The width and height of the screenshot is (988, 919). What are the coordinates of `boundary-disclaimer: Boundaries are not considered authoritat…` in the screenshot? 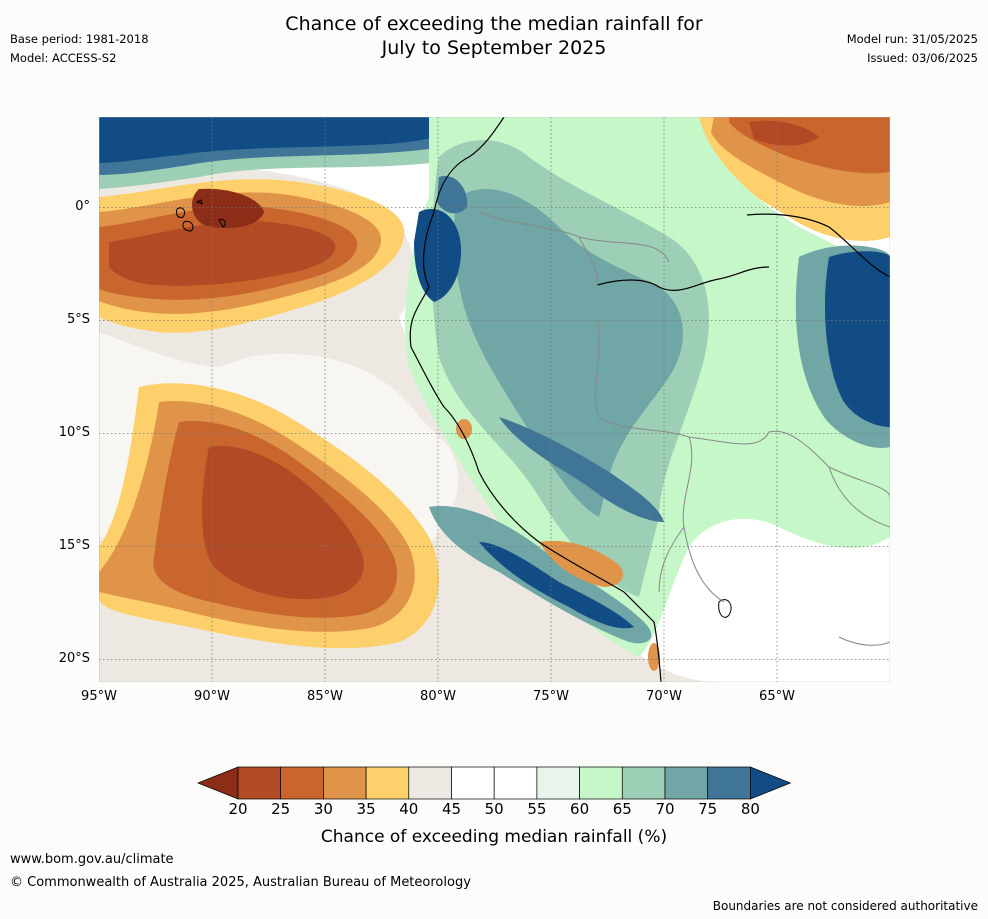 It's located at (845, 906).